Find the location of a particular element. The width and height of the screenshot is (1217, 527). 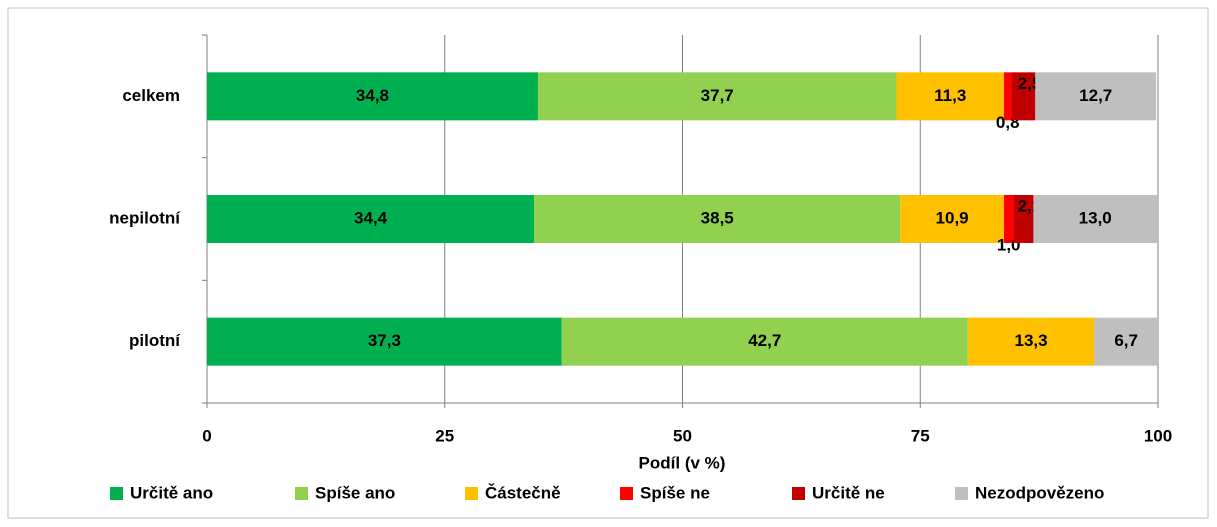

data-label: 37,3 is located at coordinates (384, 340).